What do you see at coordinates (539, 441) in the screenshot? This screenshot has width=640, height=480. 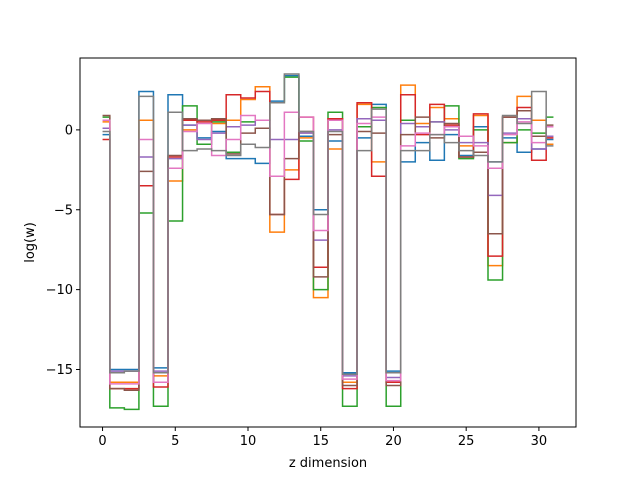 I see `x-tick-label: 30` at bounding box center [539, 441].